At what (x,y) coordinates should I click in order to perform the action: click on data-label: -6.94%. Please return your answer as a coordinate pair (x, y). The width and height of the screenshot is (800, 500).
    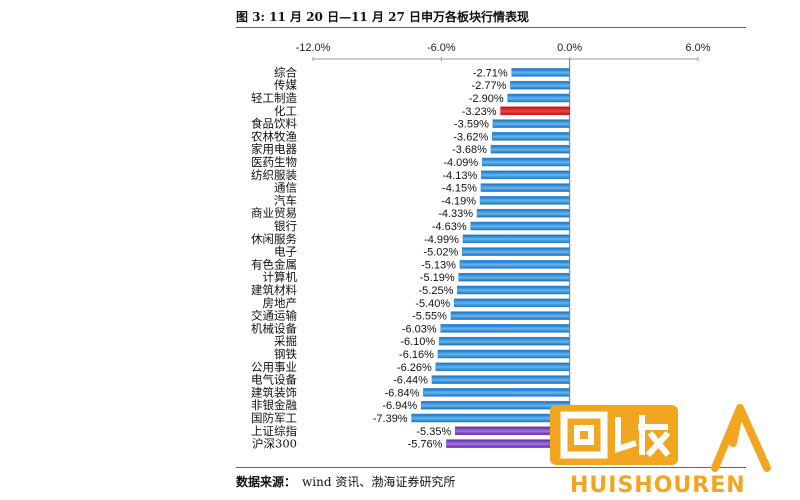
    Looking at the image, I should click on (399, 406).